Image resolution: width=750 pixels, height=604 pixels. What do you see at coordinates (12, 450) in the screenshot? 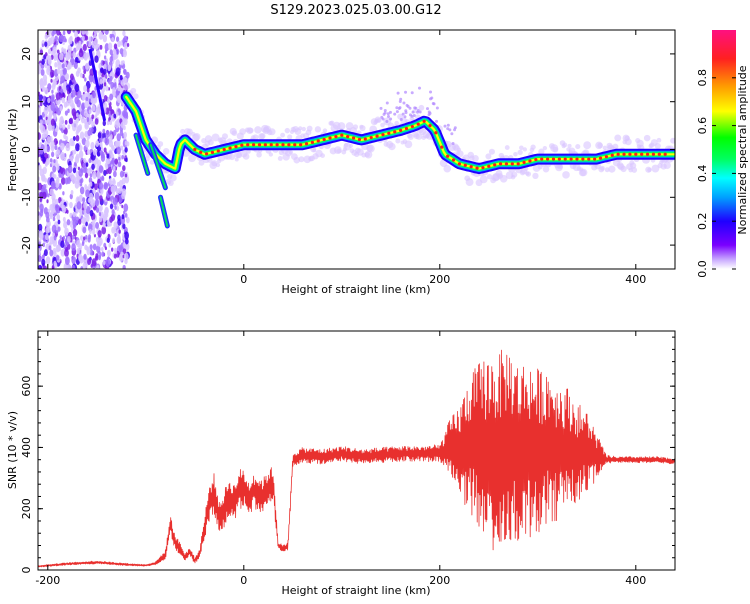
I see `snr-y-axis-label: SNR (10 * v/v)` at bounding box center [12, 450].